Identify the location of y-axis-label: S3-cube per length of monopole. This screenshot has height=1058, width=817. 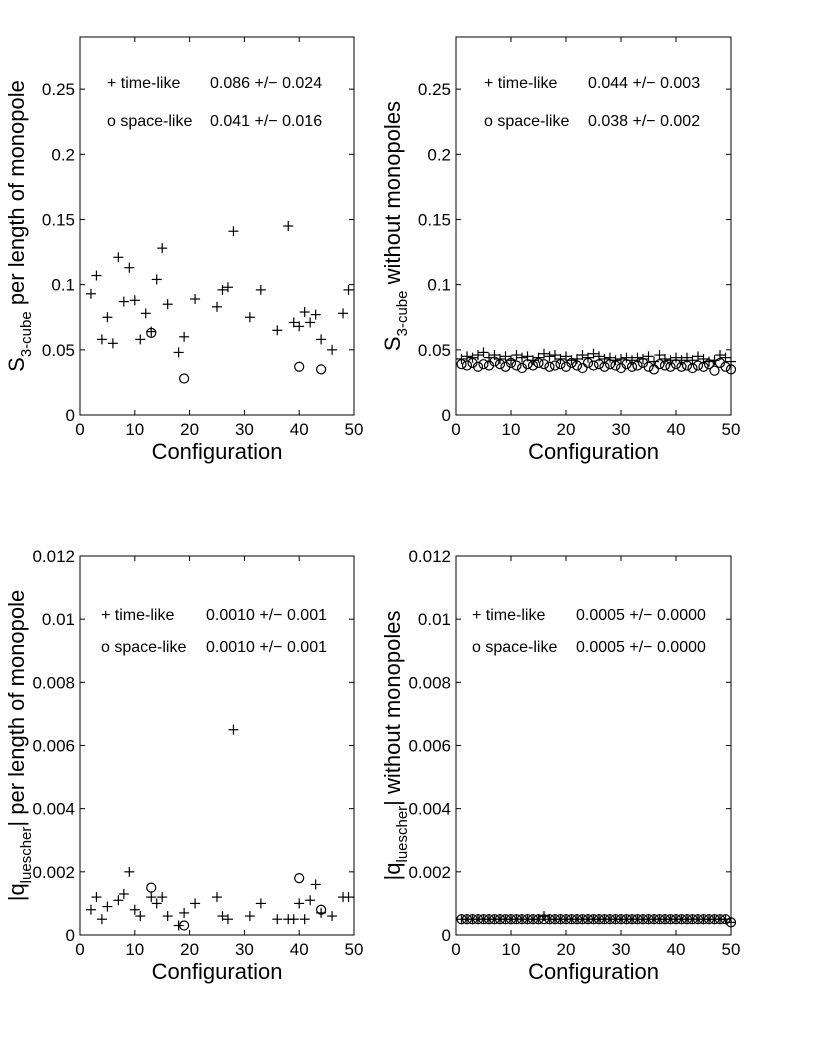
(19, 226).